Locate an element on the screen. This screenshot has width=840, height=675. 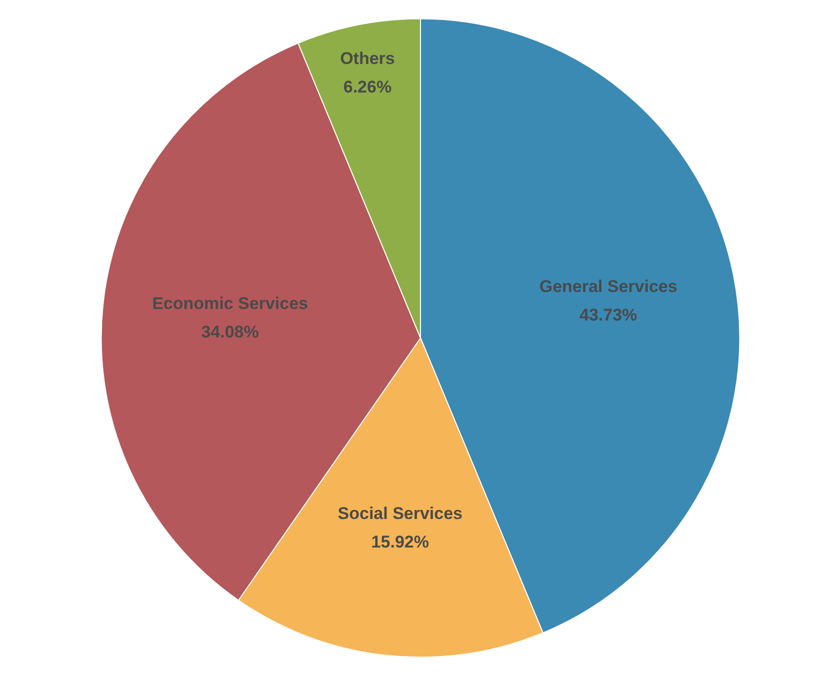
slice-label: Others is located at coordinates (367, 58).